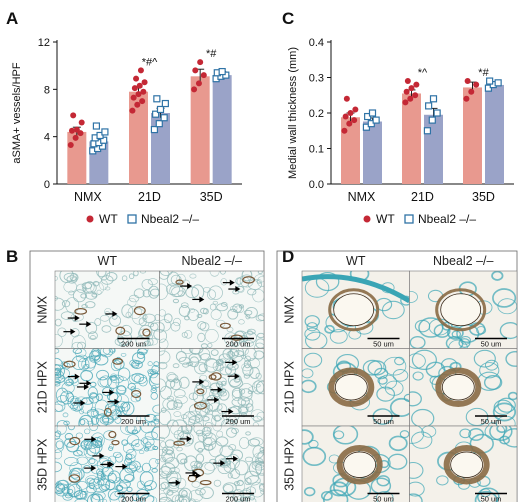  What do you see at coordinates (461, 310) in the screenshot?
I see `vessel-wall` at bounding box center [461, 310].